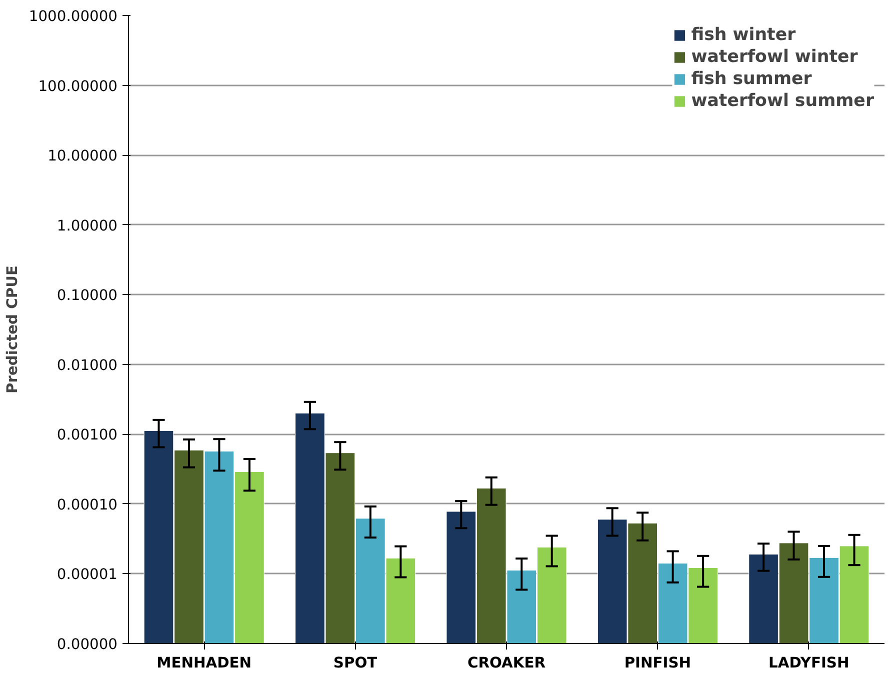 The height and width of the screenshot is (674, 894). What do you see at coordinates (78, 86) in the screenshot?
I see `y-tick-label: 100.00000` at bounding box center [78, 86].